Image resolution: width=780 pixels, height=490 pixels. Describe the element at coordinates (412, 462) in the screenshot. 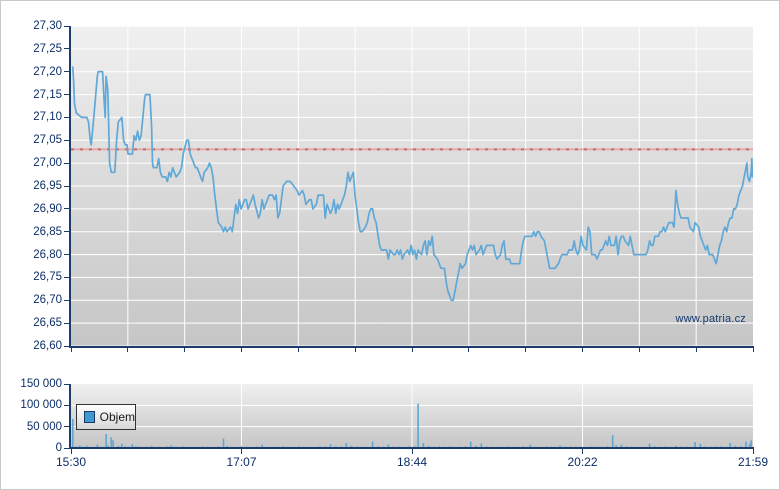

I see `time-axis-label: 18:44` at that location.